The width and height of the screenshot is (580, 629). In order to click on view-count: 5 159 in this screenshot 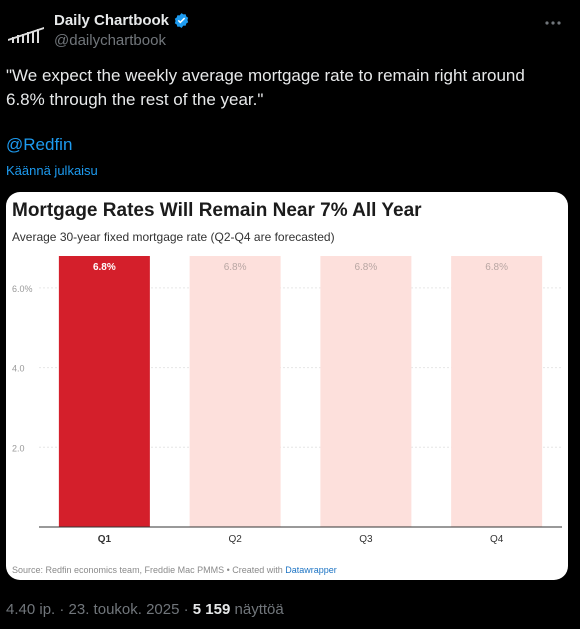, I will do `click(211, 609)`.